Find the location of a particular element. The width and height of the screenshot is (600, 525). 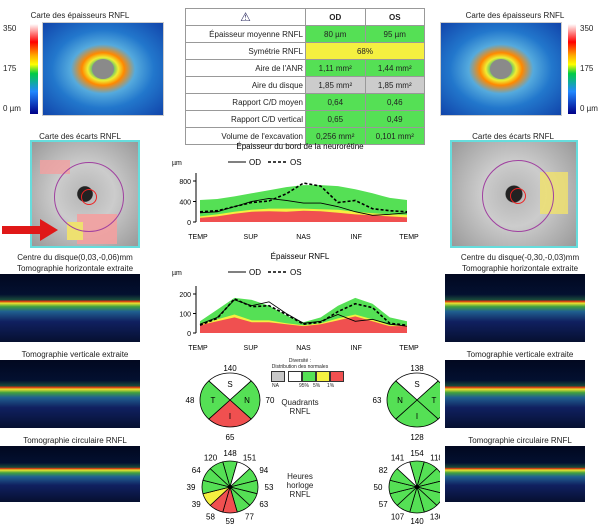

legend-os-label: OS is located at coordinates (296, 272).